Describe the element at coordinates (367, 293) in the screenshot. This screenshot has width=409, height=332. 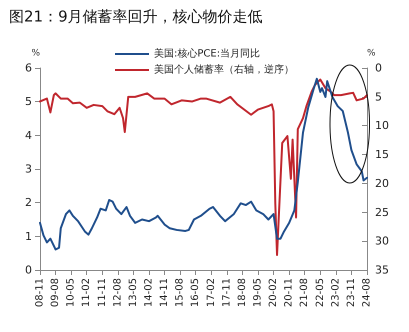
I see `x-tick-label: 24-08` at that location.